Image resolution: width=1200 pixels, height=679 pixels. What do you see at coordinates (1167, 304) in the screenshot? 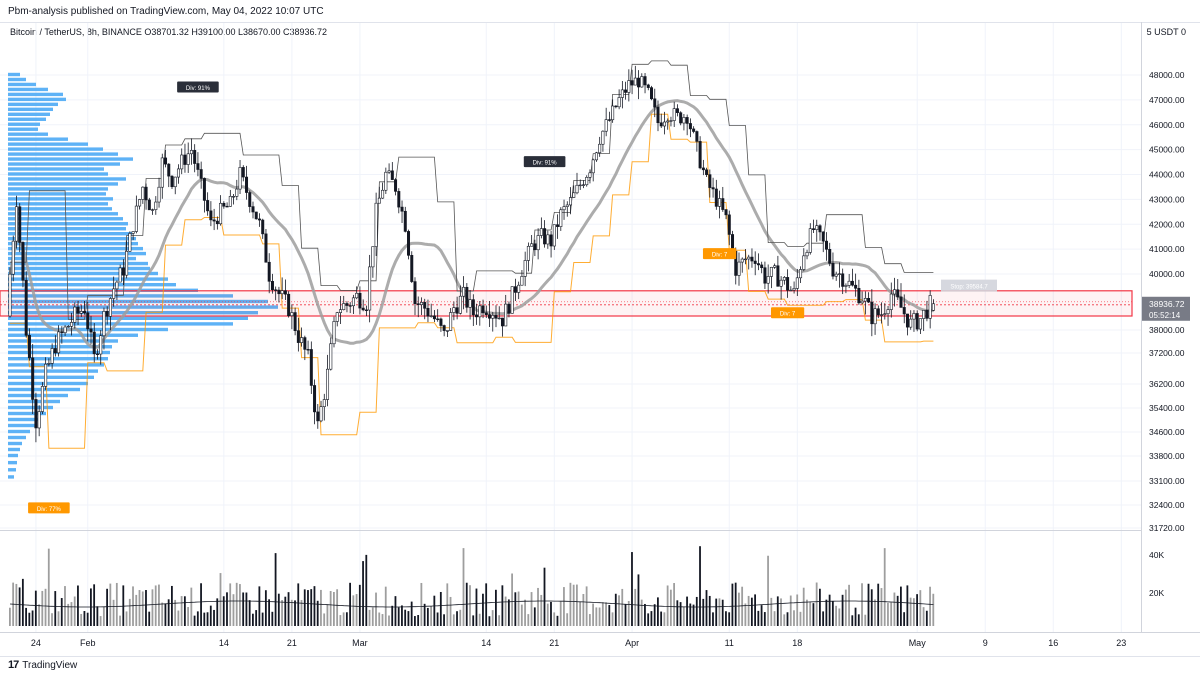
I see `current-price-value: 38936.72` at bounding box center [1167, 304].